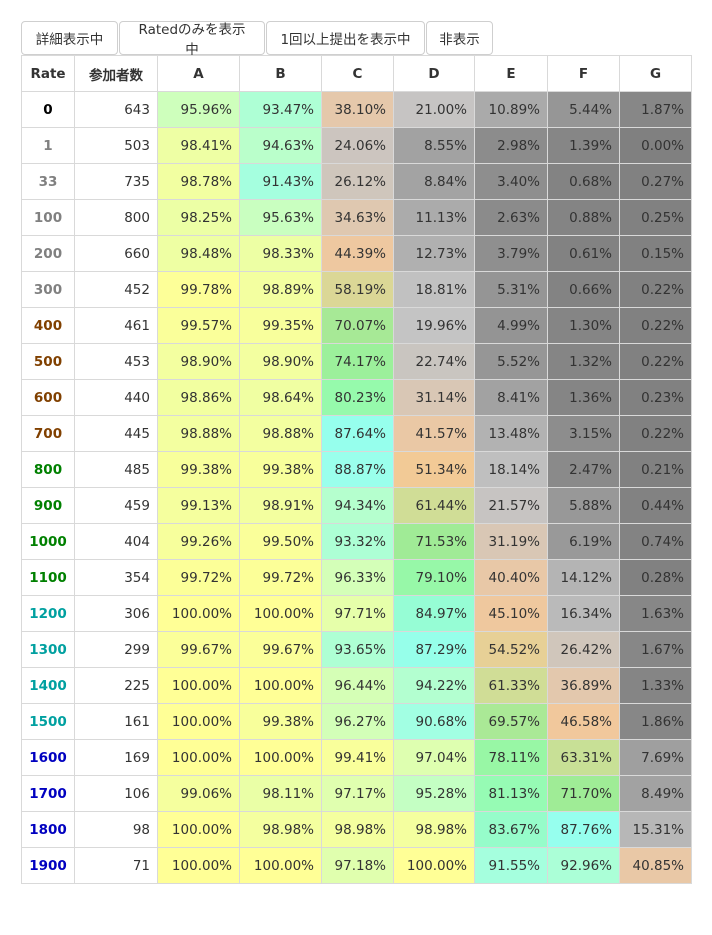 Image resolution: width=712 pixels, height=935 pixels. What do you see at coordinates (280, 289) in the screenshot?
I see `solve-rate-cell-b: 98.89%` at bounding box center [280, 289].